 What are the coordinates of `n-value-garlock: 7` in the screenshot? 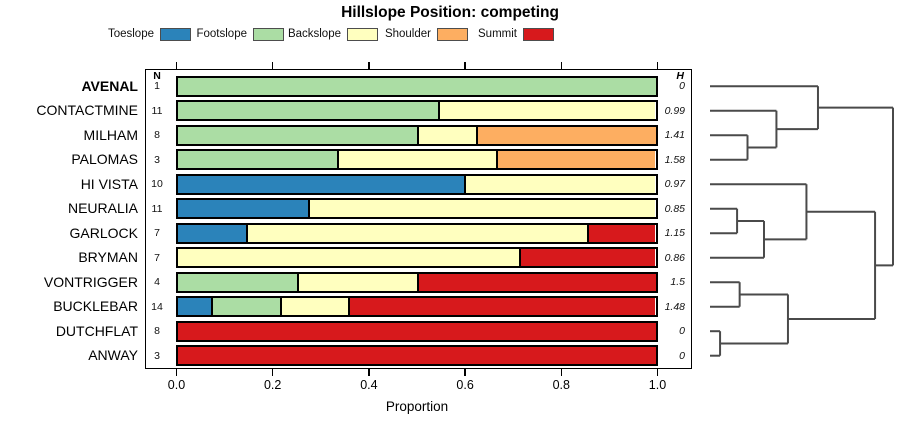 It's located at (157, 233).